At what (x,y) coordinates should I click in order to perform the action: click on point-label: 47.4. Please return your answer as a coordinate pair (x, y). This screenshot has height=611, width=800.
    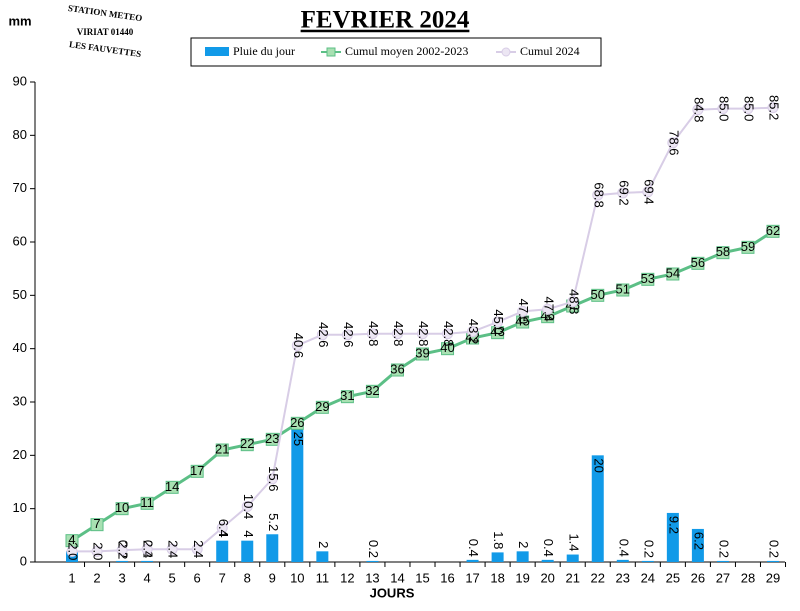
    Looking at the image, I should click on (548, 309).